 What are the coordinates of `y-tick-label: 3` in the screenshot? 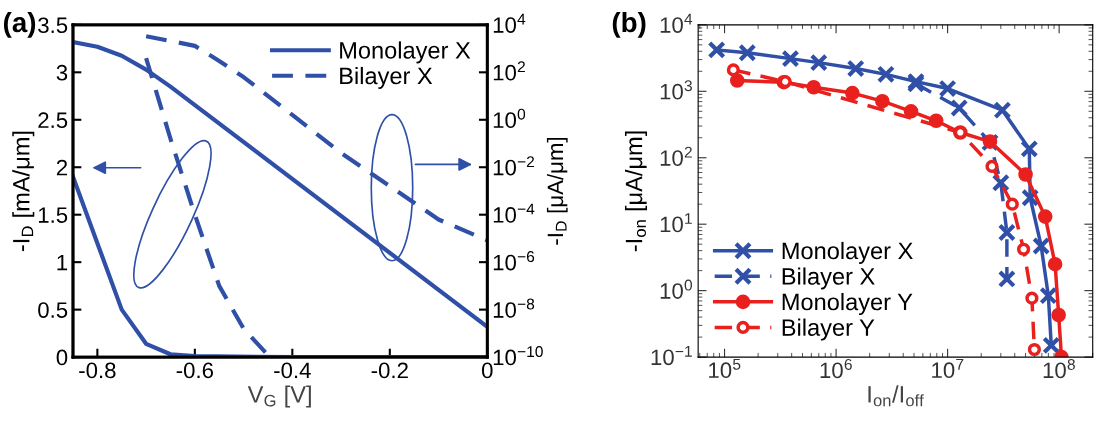 It's located at (62, 72).